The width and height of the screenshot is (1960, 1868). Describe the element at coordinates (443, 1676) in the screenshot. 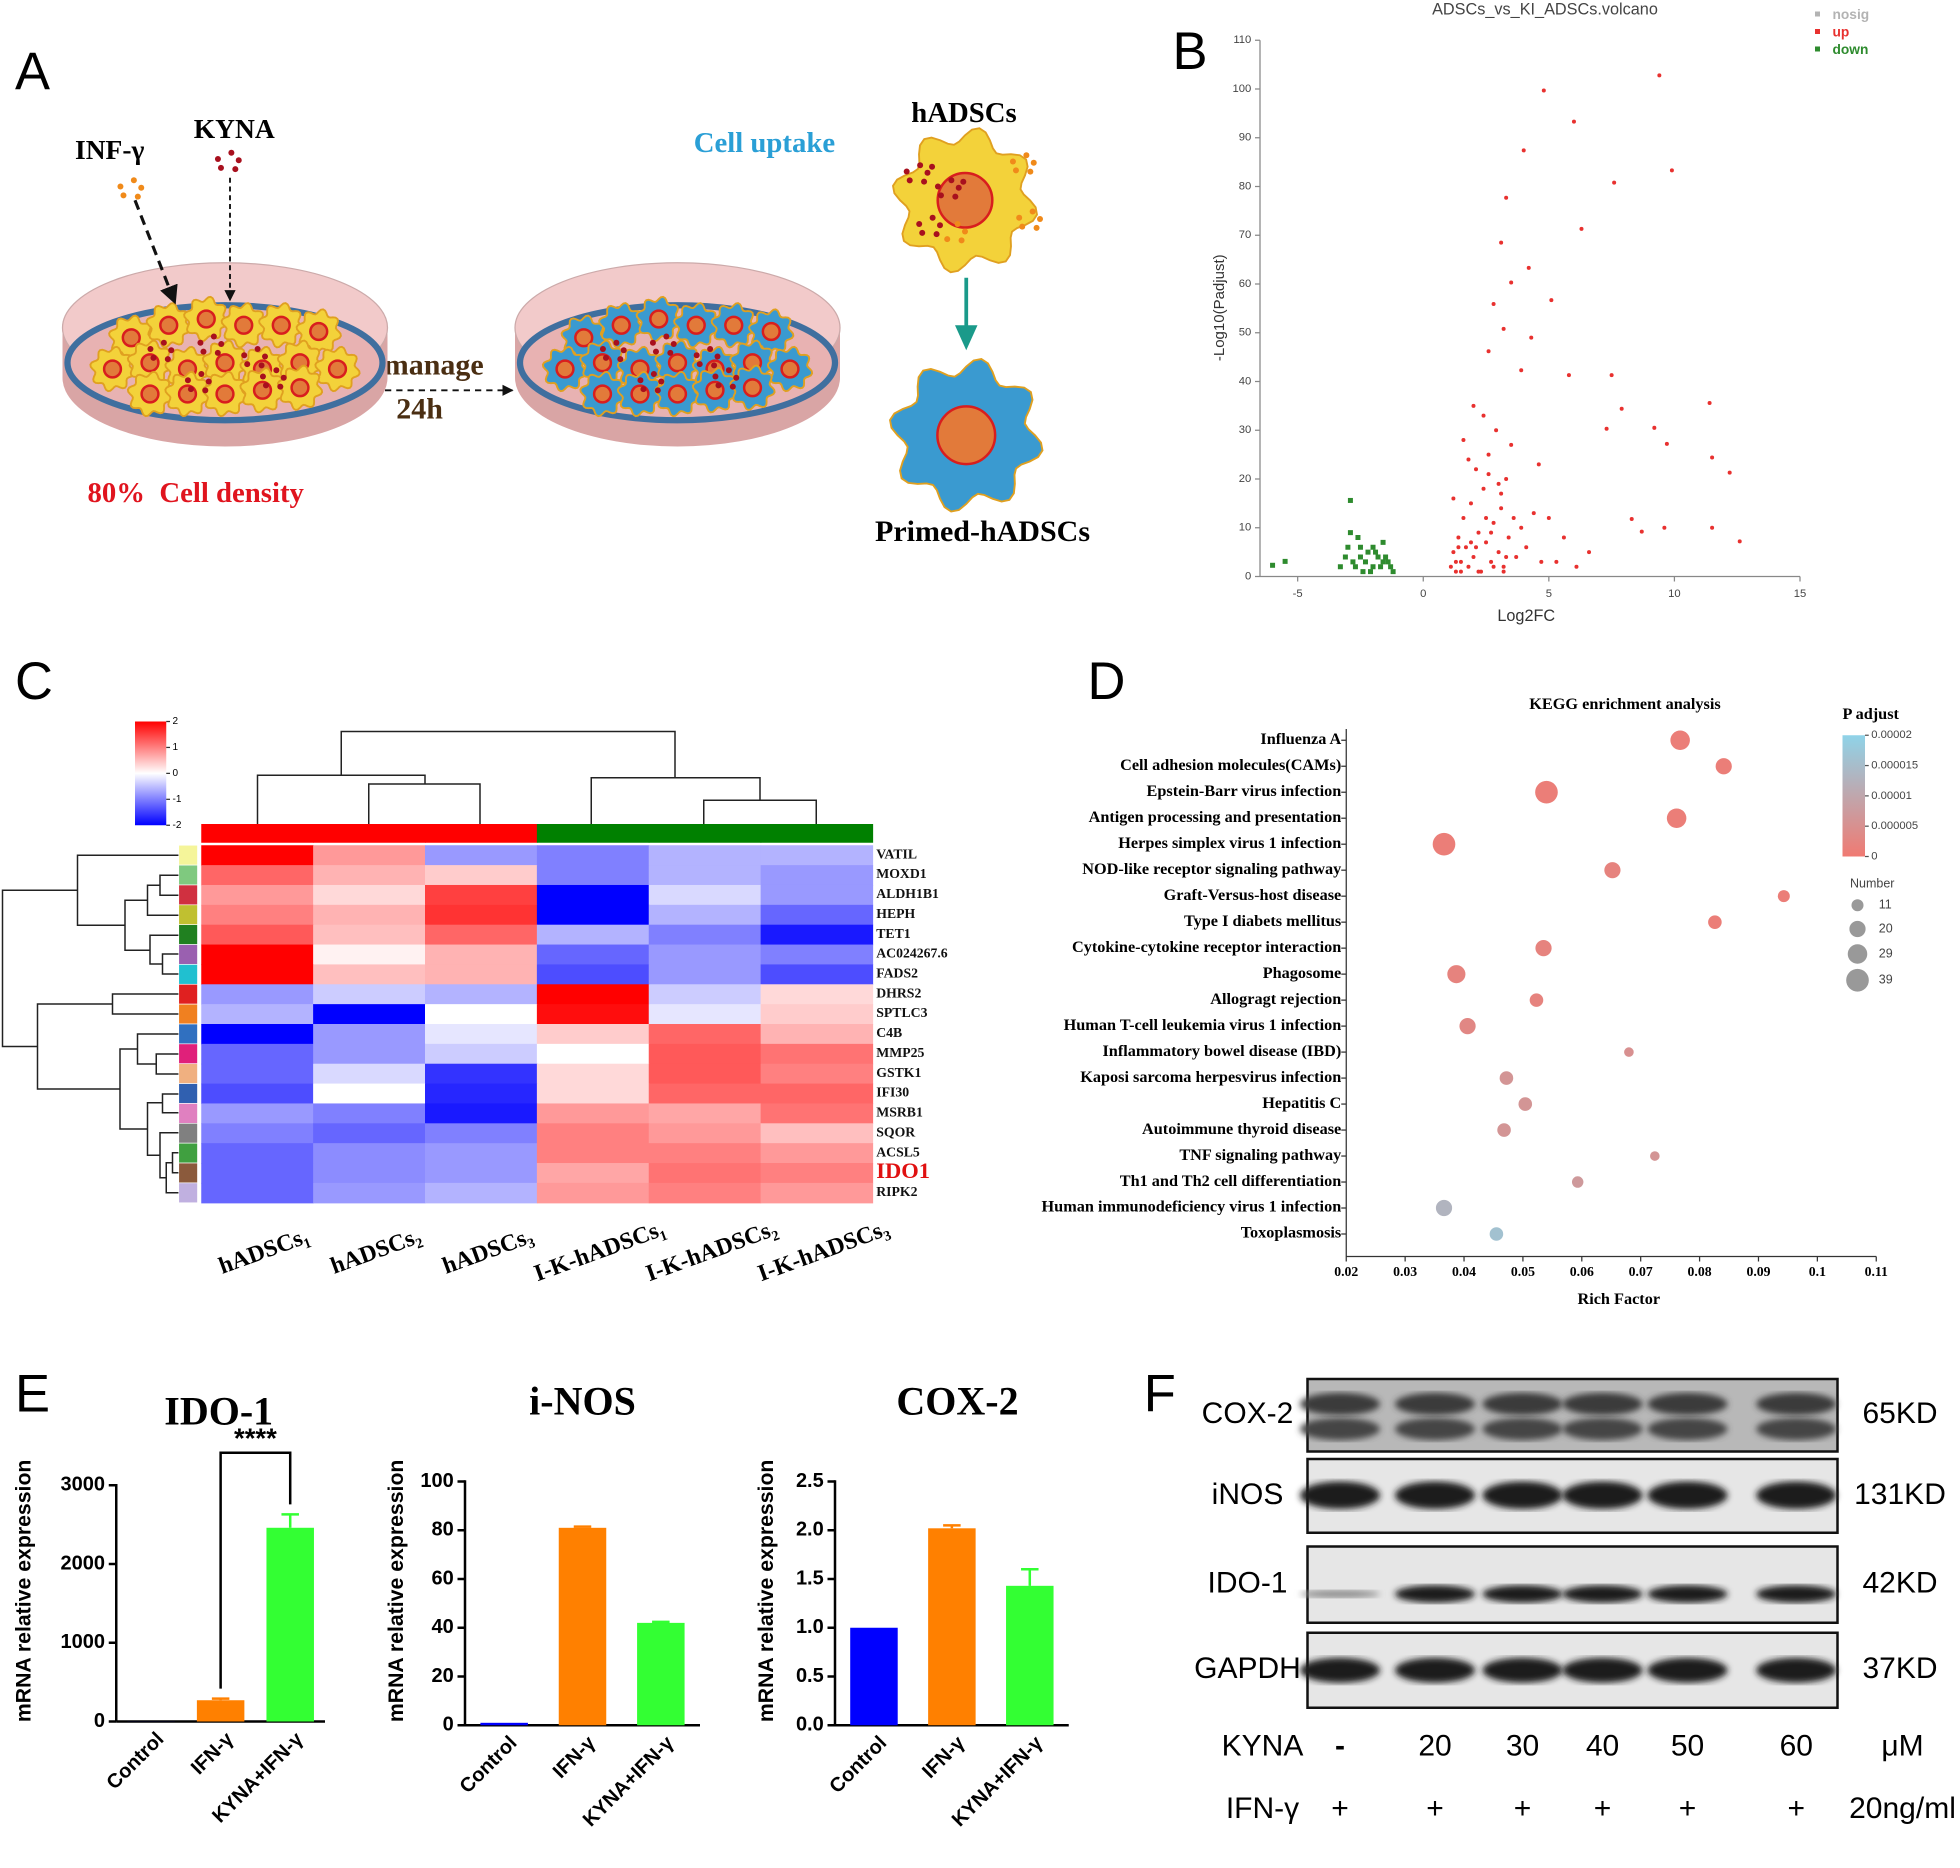

I see `y-tick-label: 20` at that location.